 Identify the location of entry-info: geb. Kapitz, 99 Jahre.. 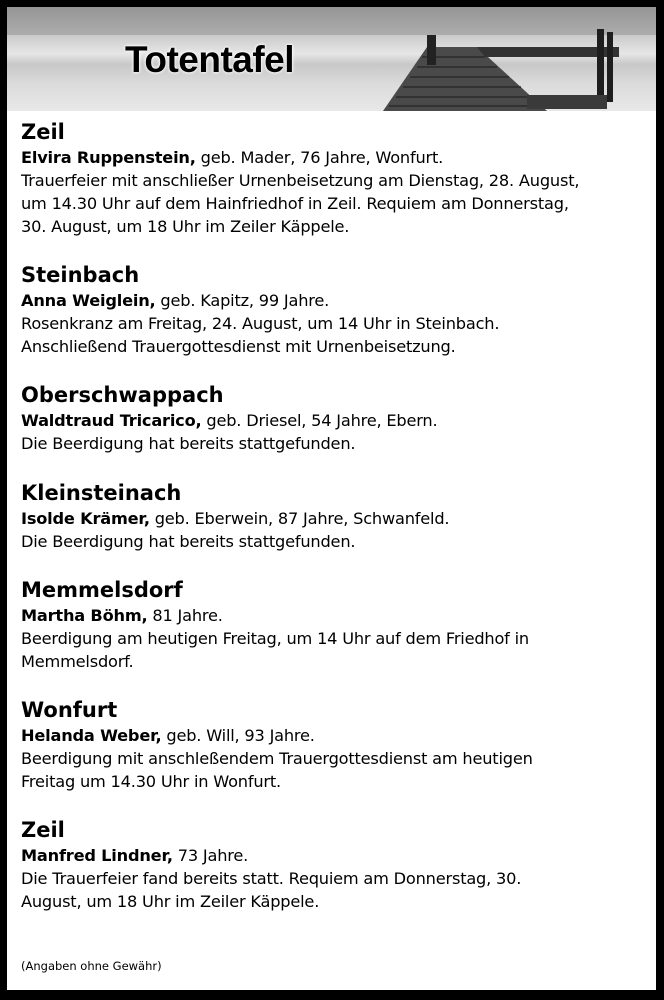
(242, 300).